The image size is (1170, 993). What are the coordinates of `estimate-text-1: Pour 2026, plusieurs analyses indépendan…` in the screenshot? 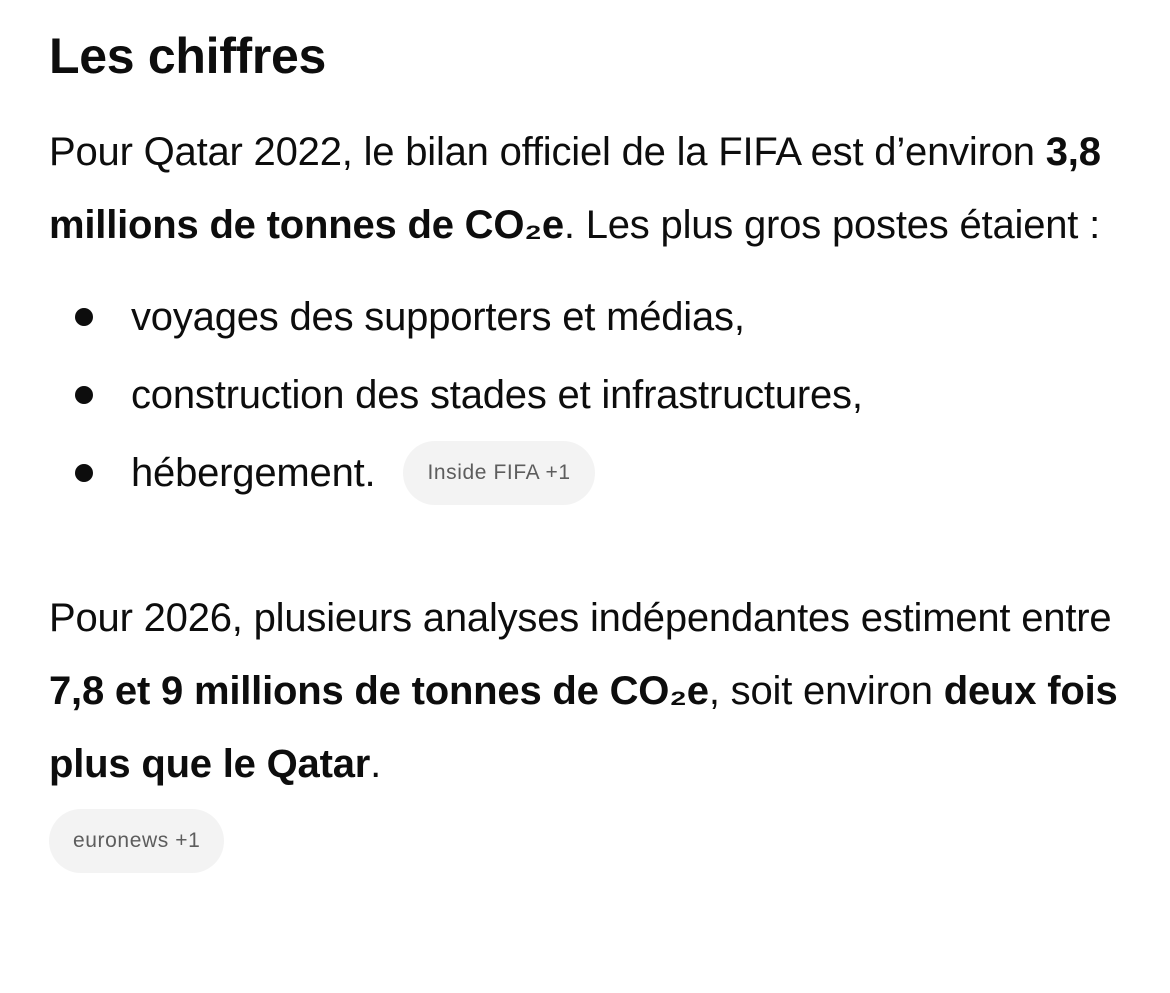 It's located at (580, 618).